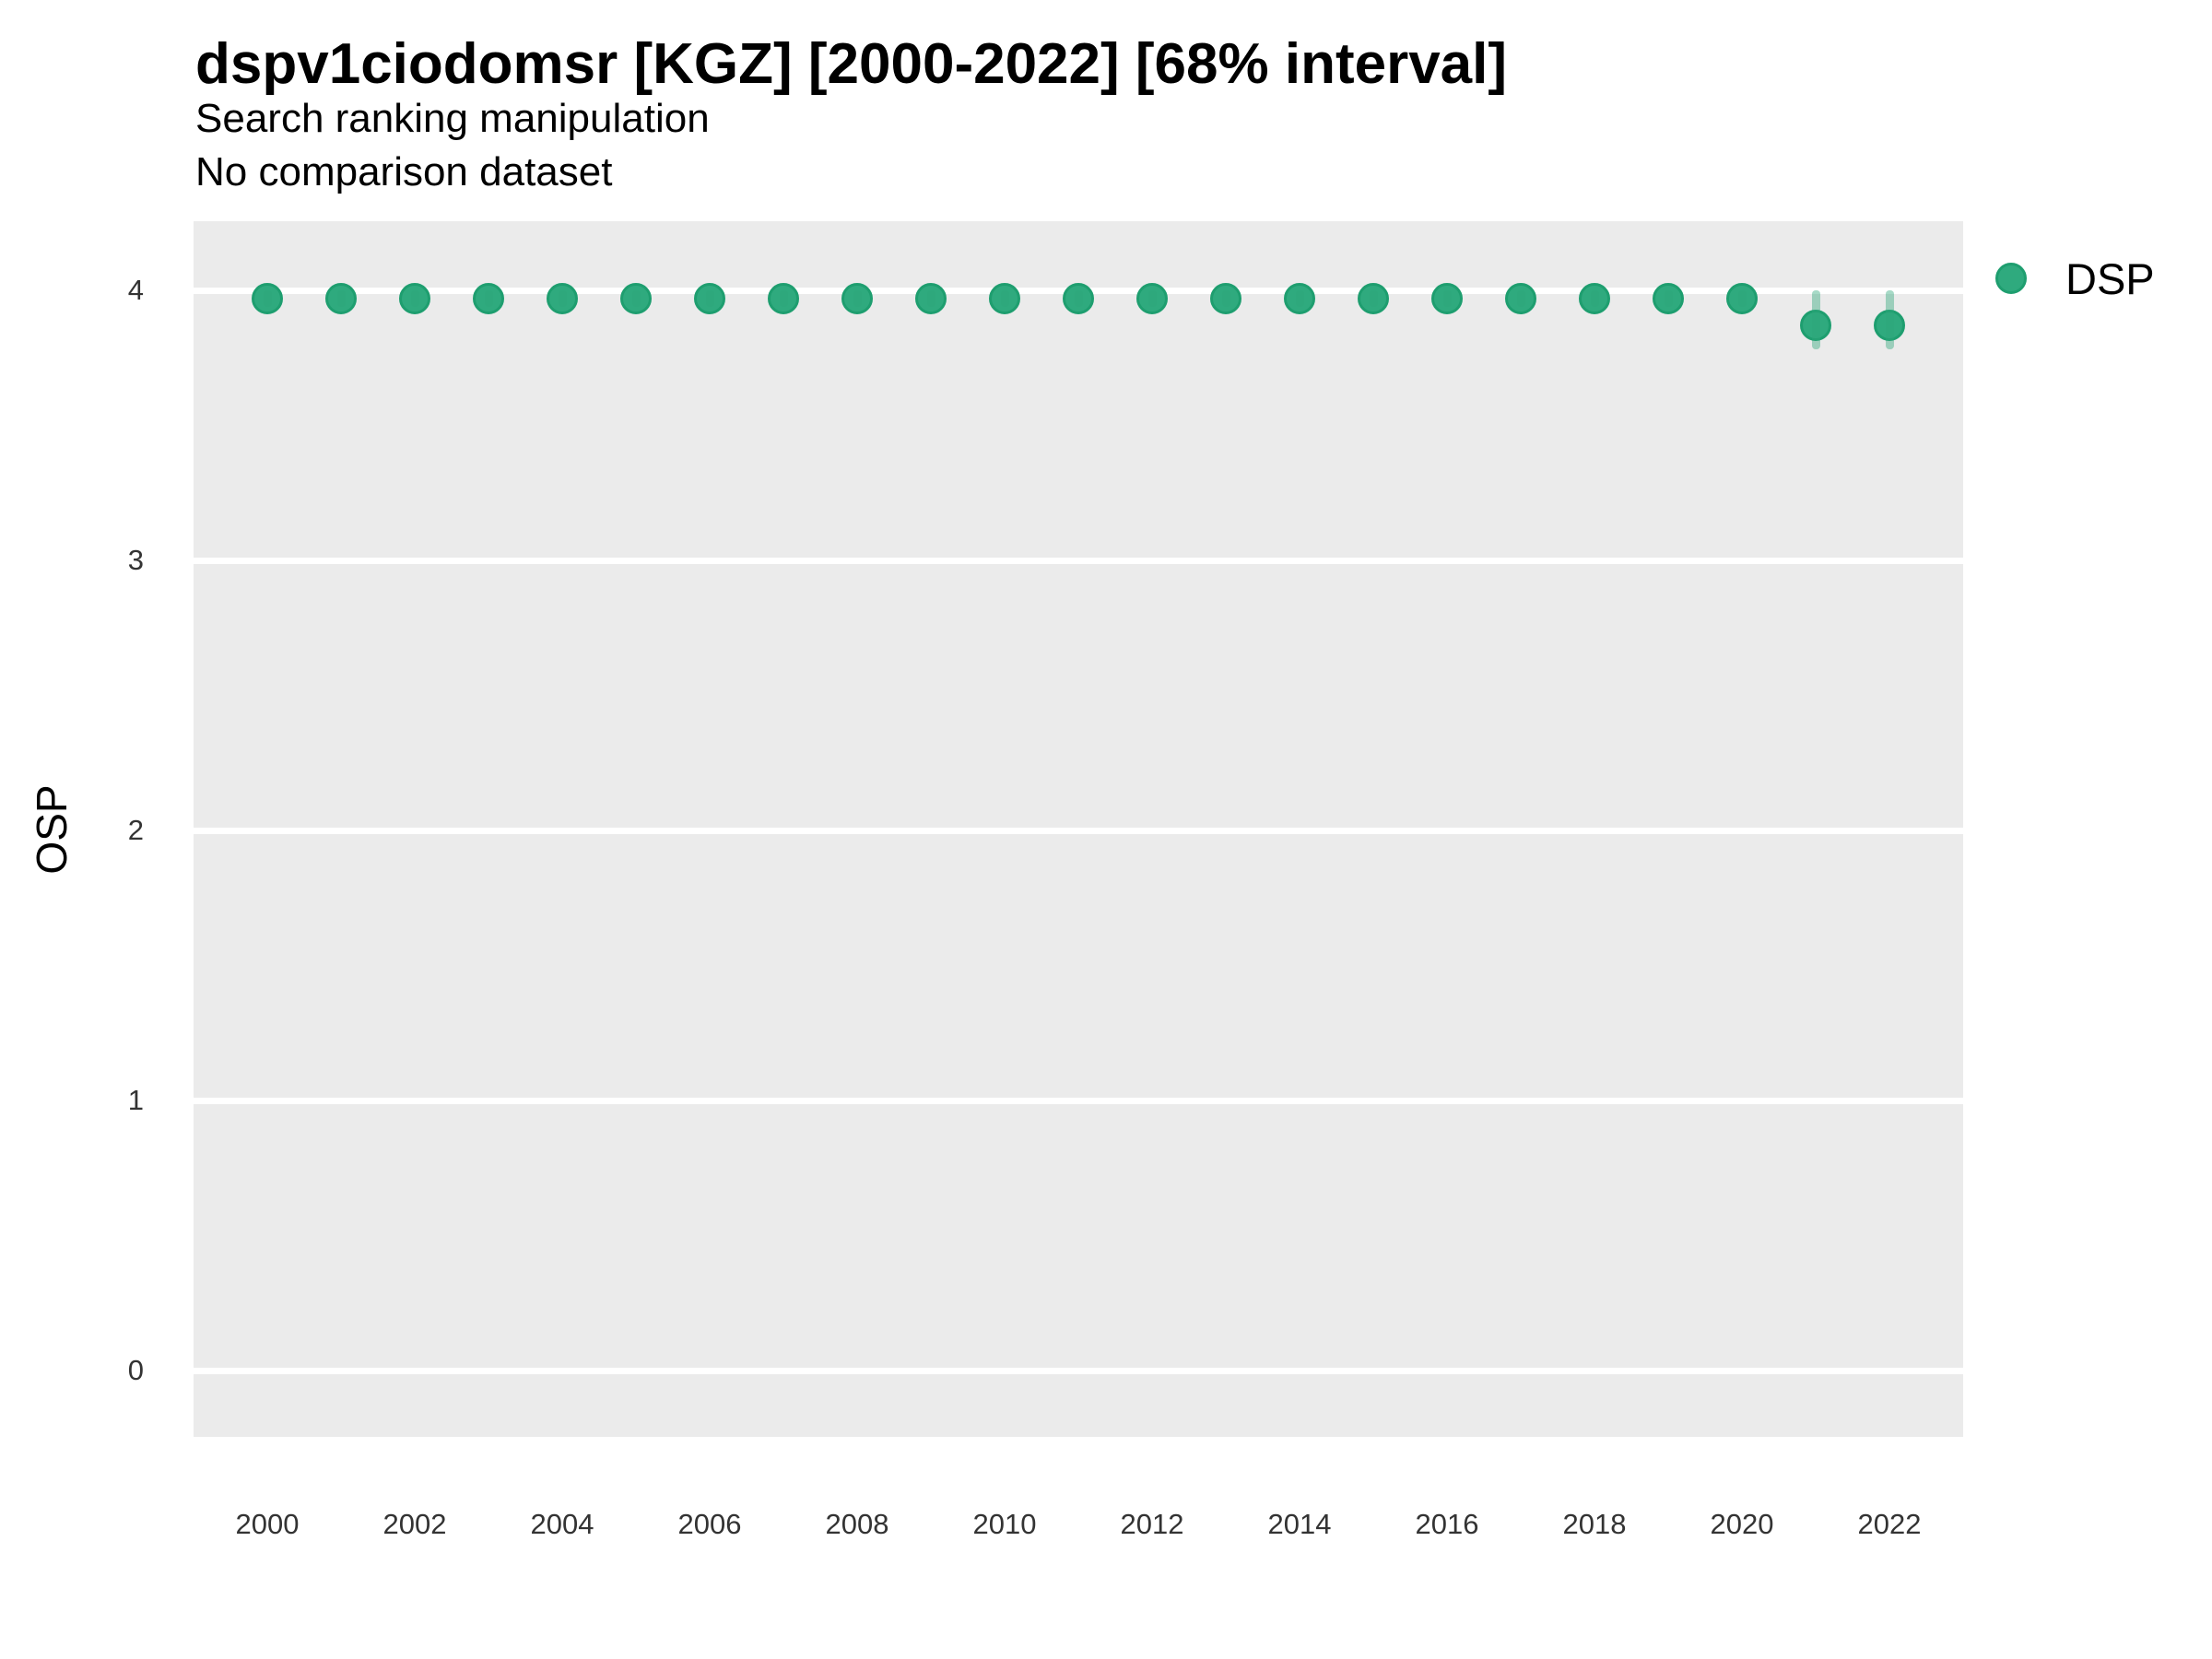 This screenshot has width=2212, height=1659. What do you see at coordinates (2011, 278) in the screenshot?
I see `legend-point-icon` at bounding box center [2011, 278].